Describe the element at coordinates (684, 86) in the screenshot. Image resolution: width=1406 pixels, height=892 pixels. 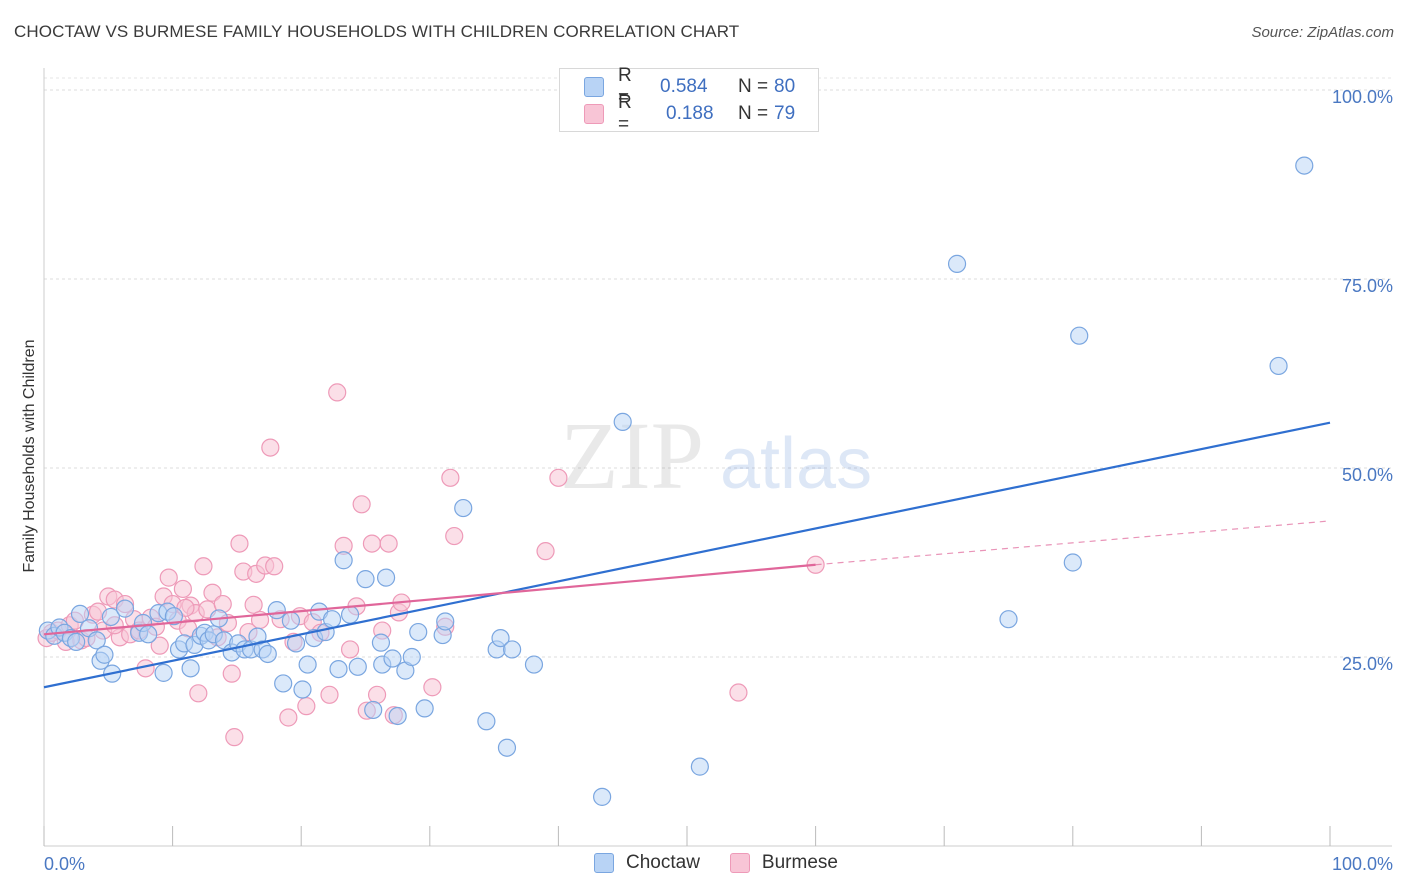
I see `r-value: 0.584` at that location.